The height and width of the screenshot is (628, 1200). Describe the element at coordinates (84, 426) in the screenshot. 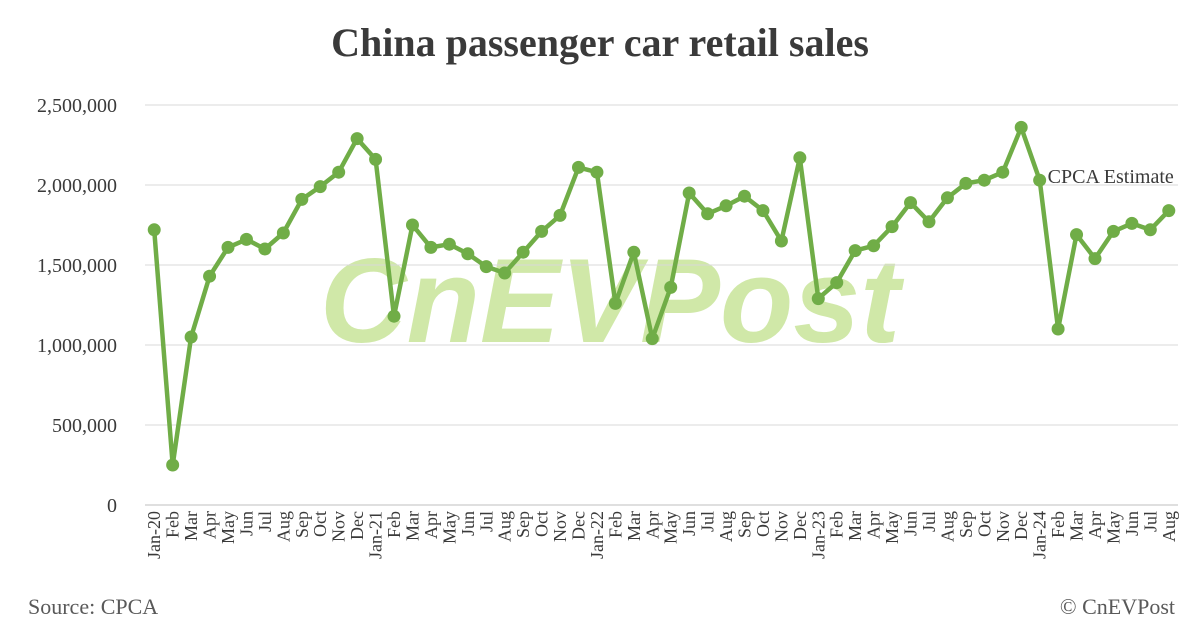

I see `y-tick-label: 500,000` at that location.